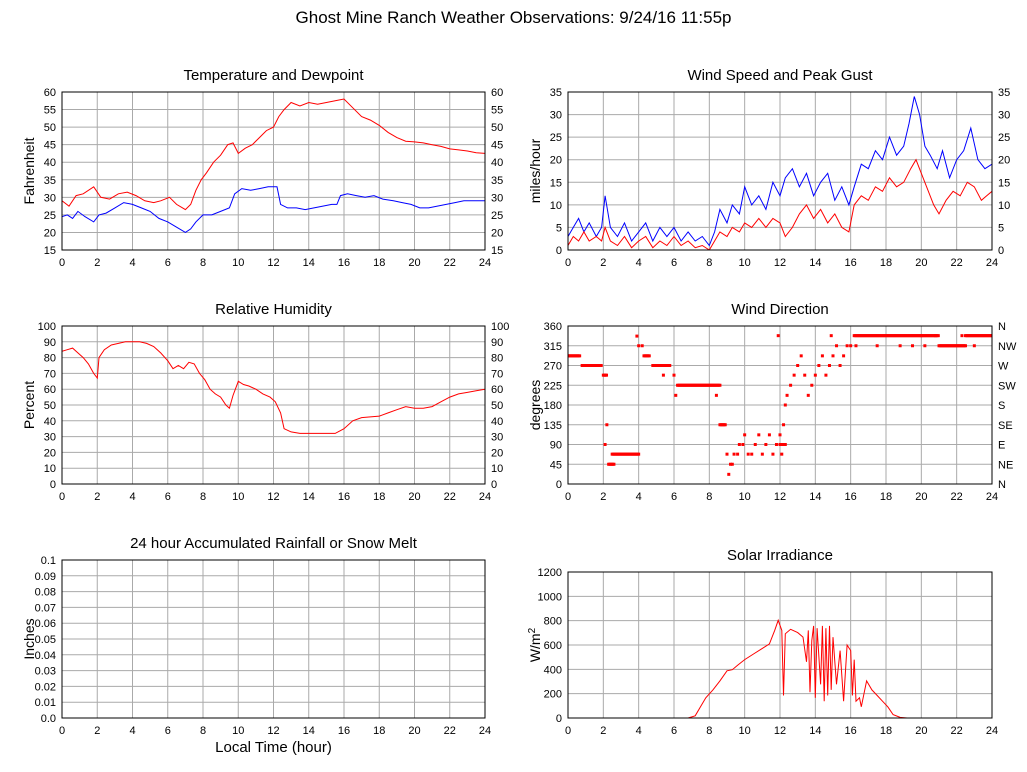 This screenshot has height=772, width=1027. What do you see at coordinates (886, 263) in the screenshot?
I see `wind-xtick-label: 18` at bounding box center [886, 263].